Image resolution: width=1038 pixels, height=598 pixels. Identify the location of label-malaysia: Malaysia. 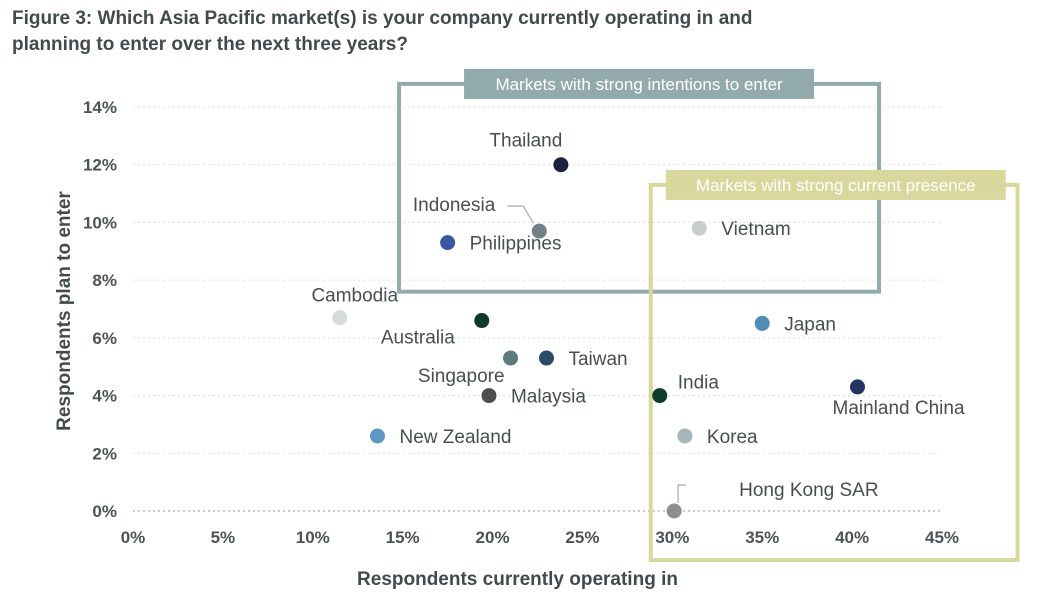
(548, 397).